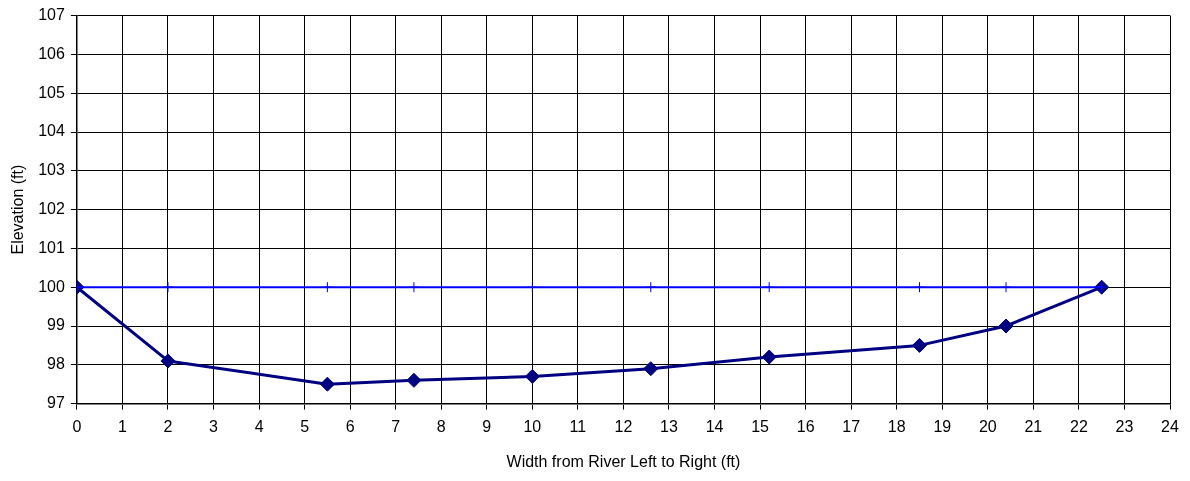  What do you see at coordinates (51, 286) in the screenshot?
I see `y-tick-label: 100` at bounding box center [51, 286].